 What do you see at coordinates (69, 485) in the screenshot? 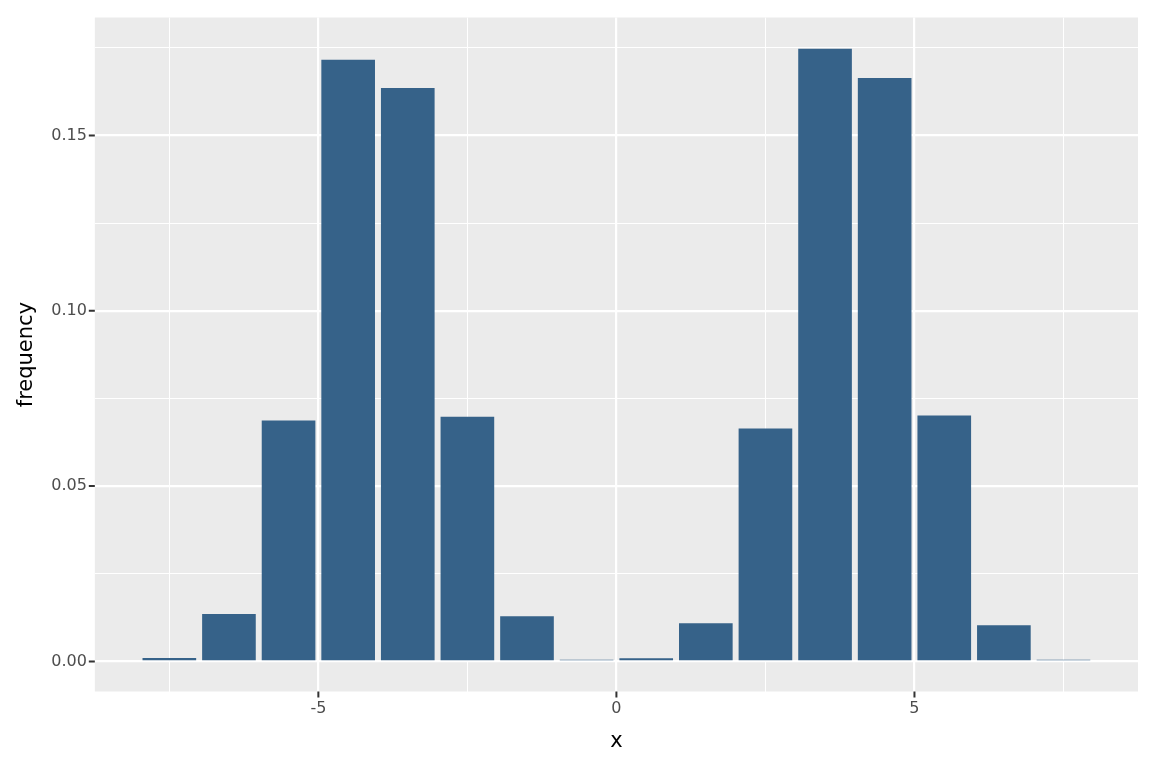
I see `y-tick-label: 0.05` at bounding box center [69, 485].